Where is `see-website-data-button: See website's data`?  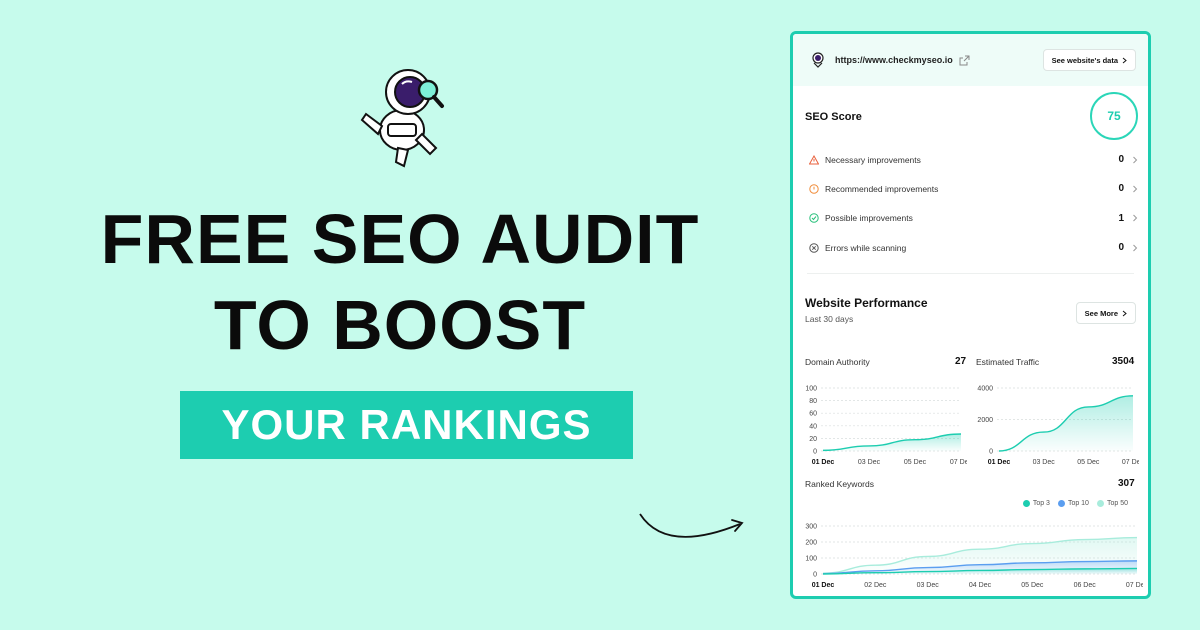 see-website-data-button: See website's data is located at coordinates (1089, 60).